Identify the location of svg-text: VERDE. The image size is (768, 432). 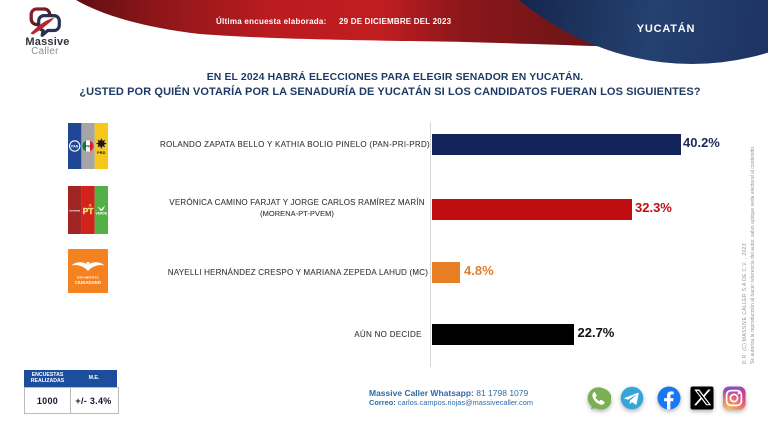
(101, 214).